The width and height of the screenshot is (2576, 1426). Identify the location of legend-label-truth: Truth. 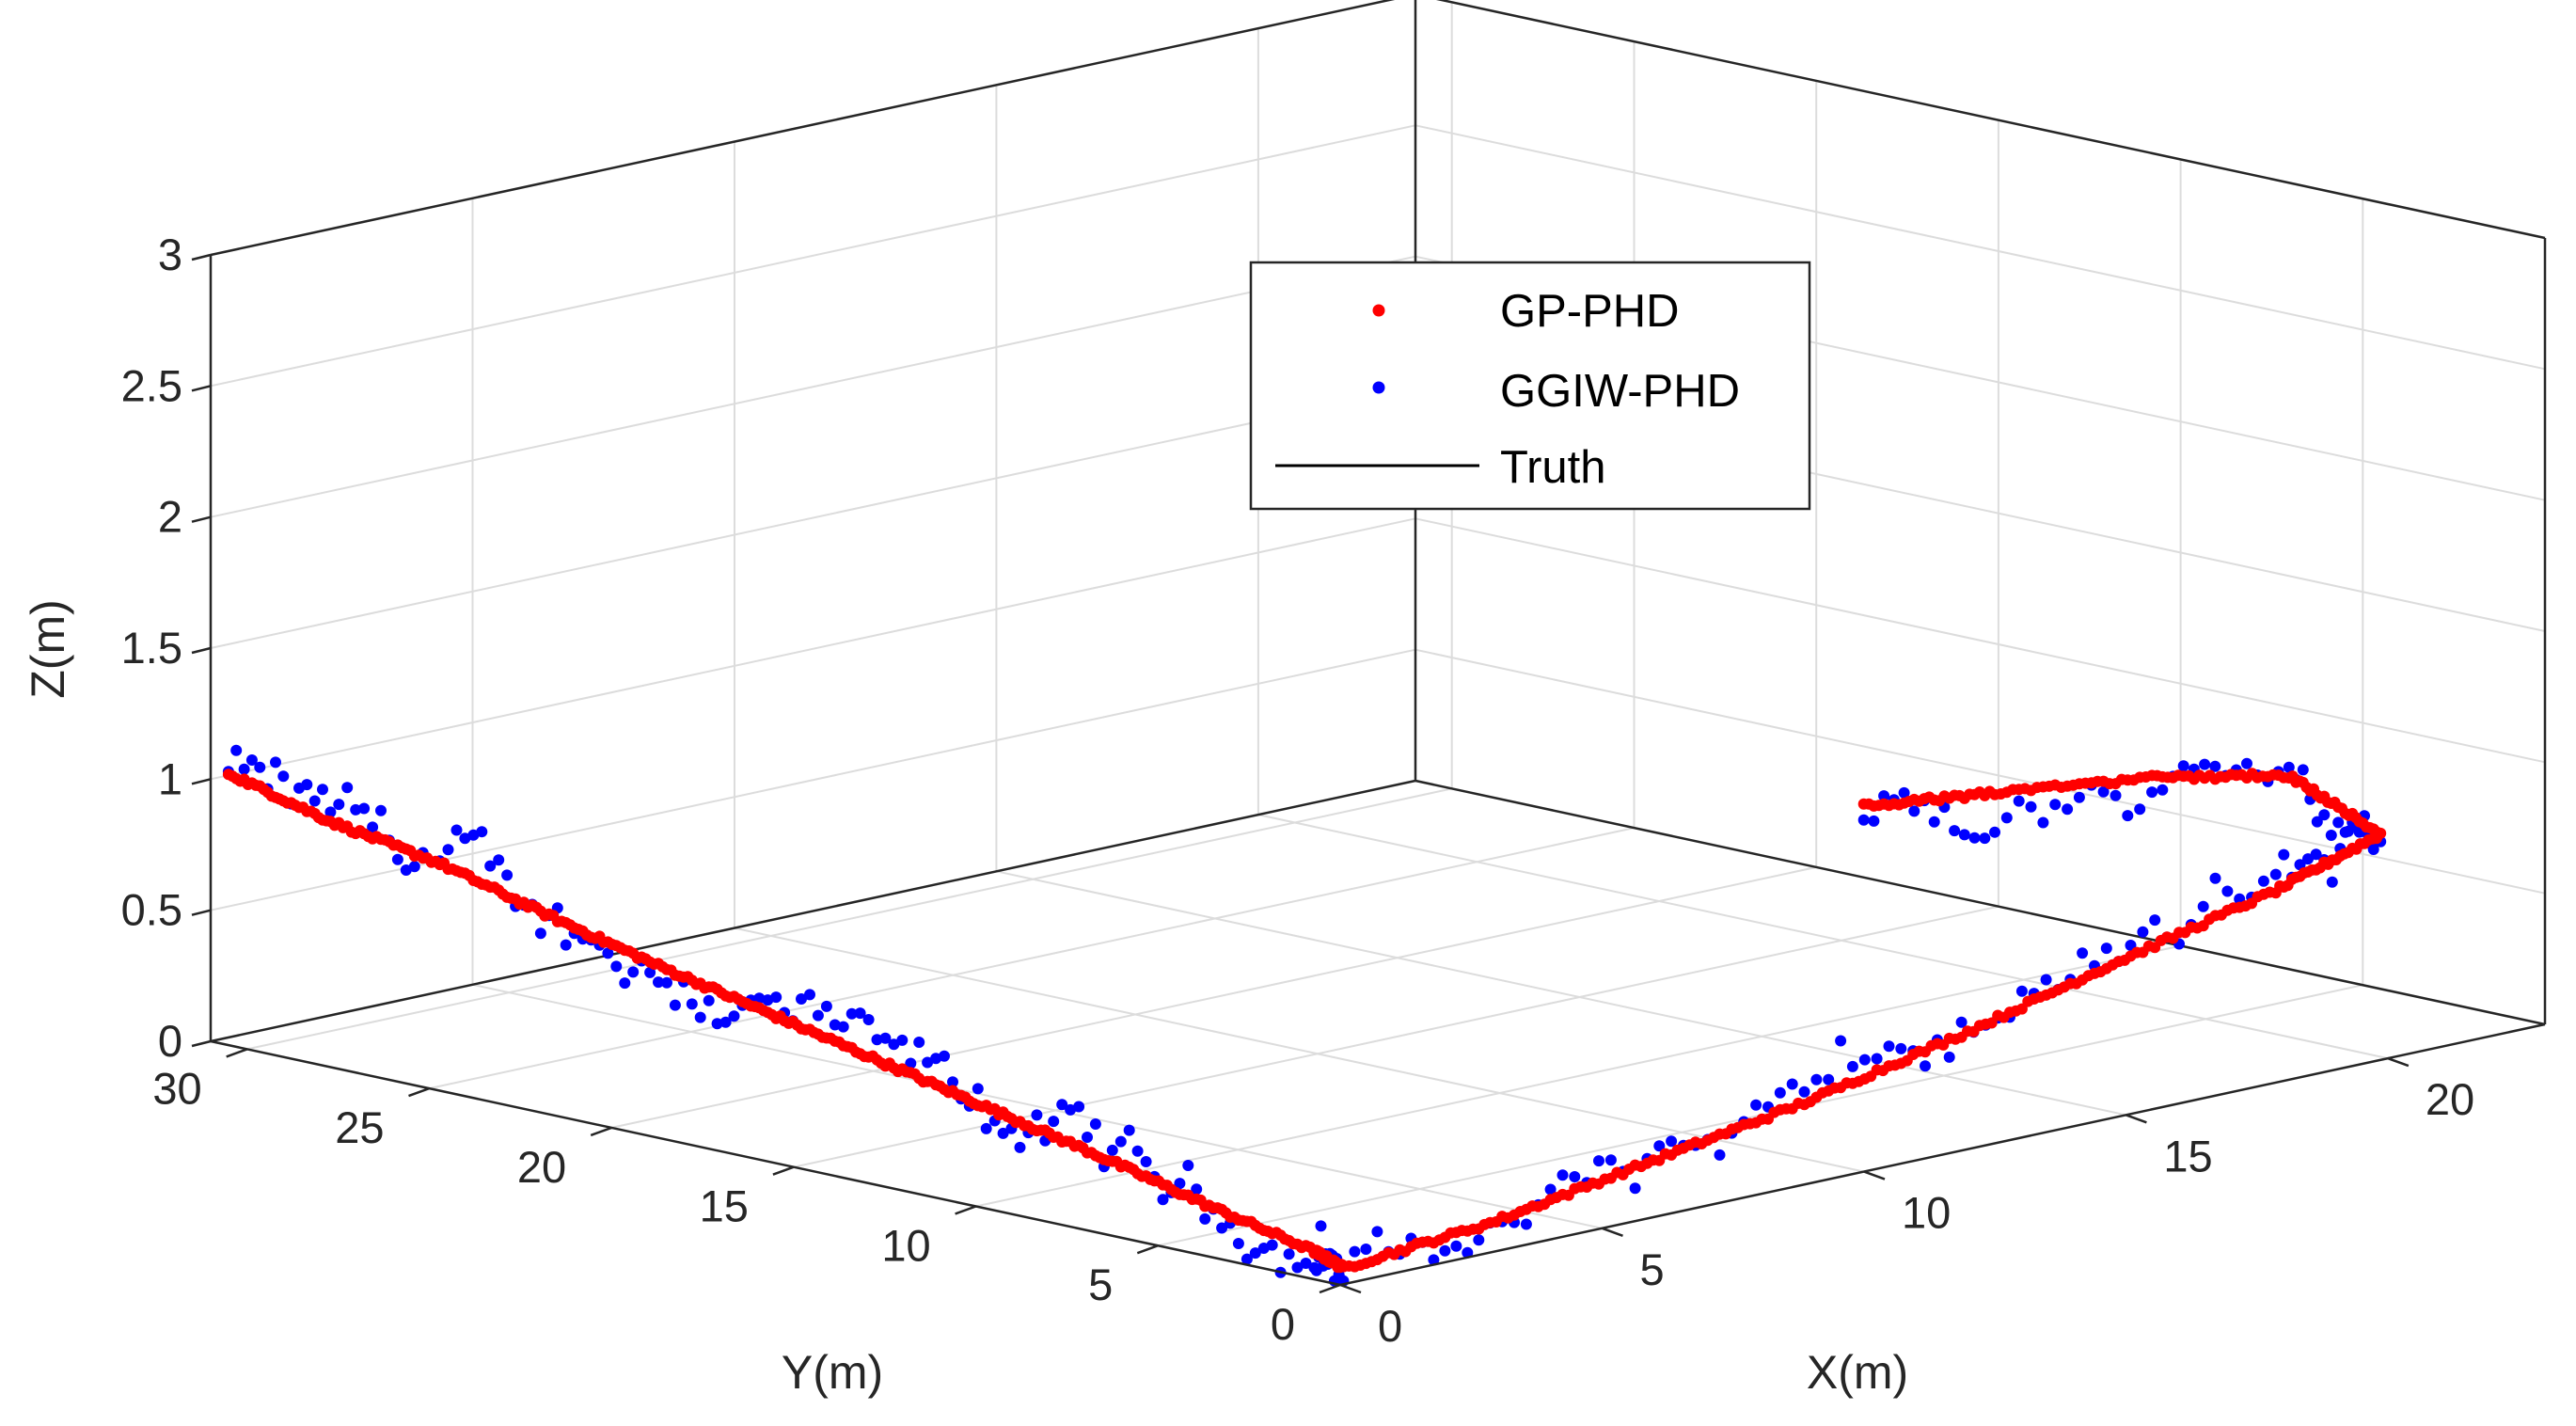
(1553, 467).